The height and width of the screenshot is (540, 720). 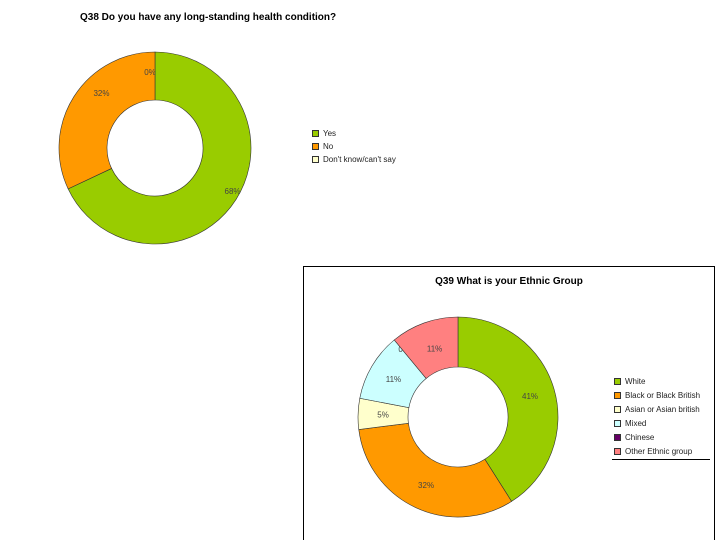 I want to click on chart2-legend-label-1: Black or Black British, so click(x=663, y=395).